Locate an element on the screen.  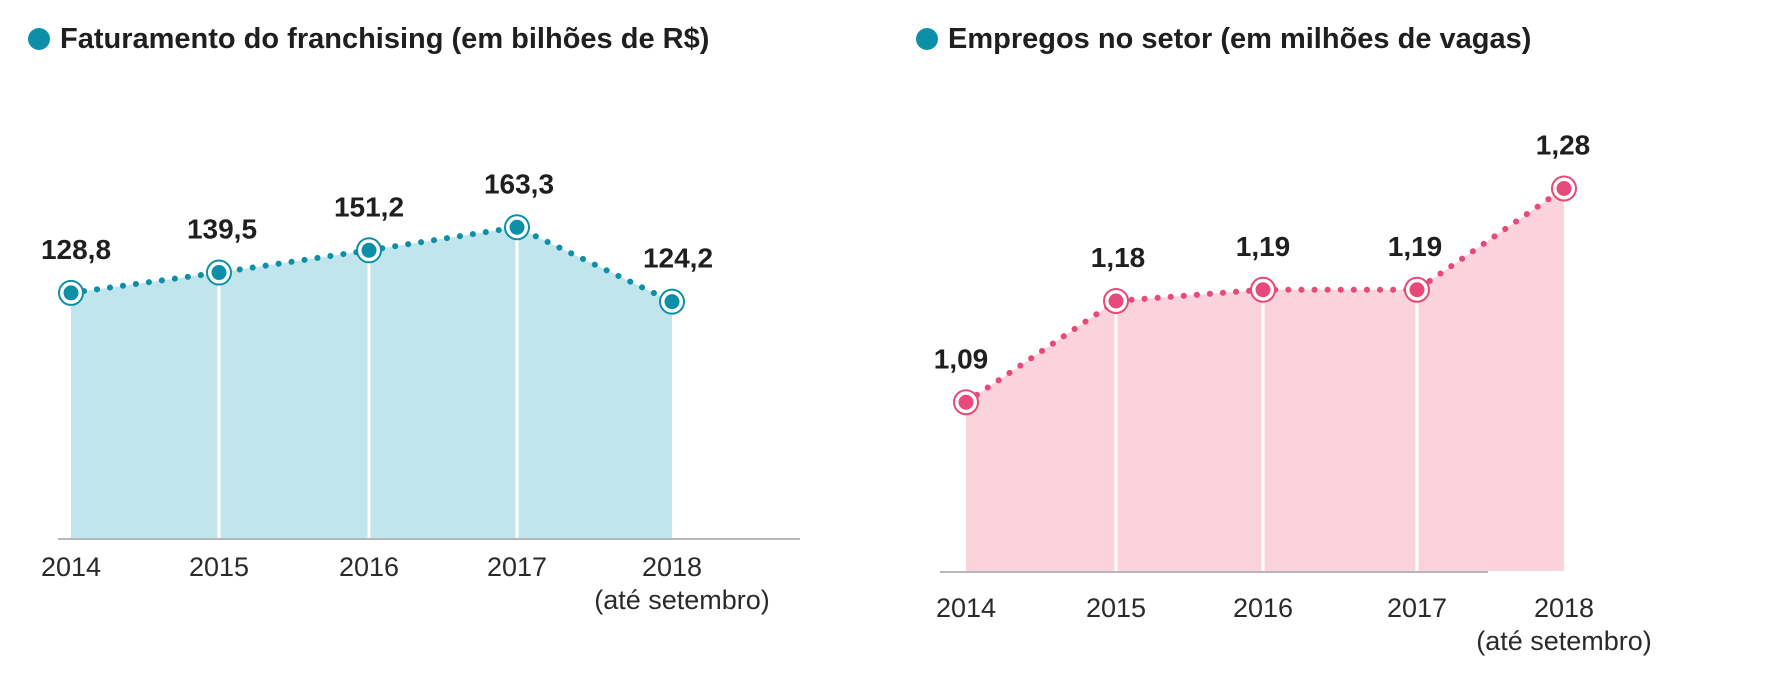
data-label: 151,2 is located at coordinates (369, 206).